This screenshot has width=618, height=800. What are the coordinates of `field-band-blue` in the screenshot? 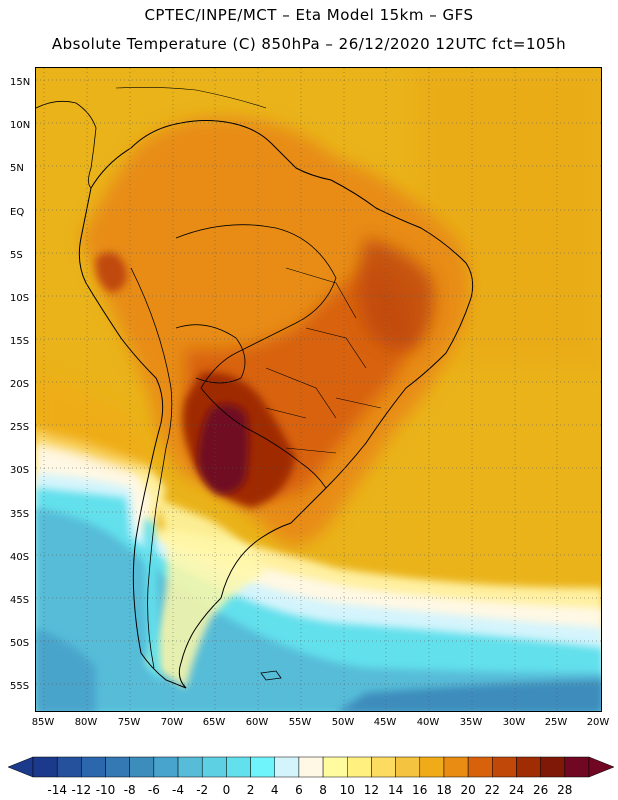 It's located at (470, 695).